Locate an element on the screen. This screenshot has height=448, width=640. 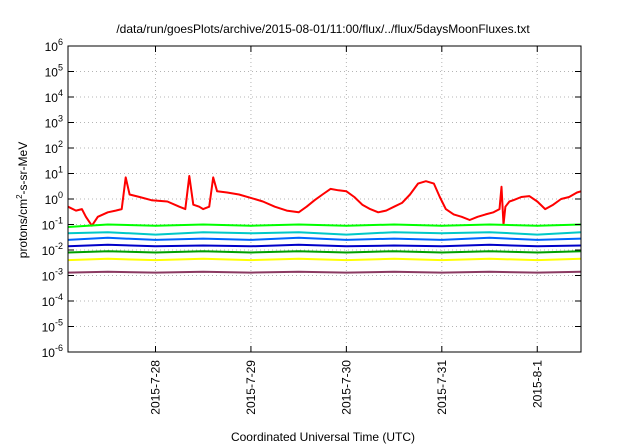
y-tick-label: 10⁻⁶ is located at coordinates (52, 351).